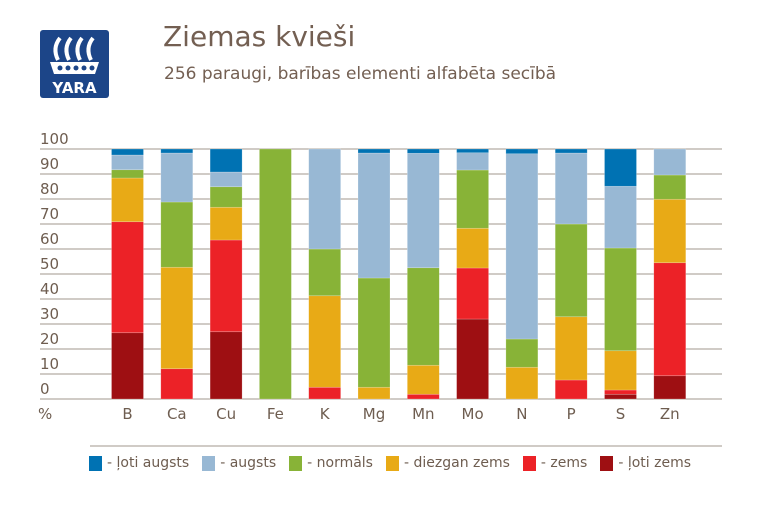 This screenshot has width=760, height=506. I want to click on y-tick-label: 100, so click(54, 139).